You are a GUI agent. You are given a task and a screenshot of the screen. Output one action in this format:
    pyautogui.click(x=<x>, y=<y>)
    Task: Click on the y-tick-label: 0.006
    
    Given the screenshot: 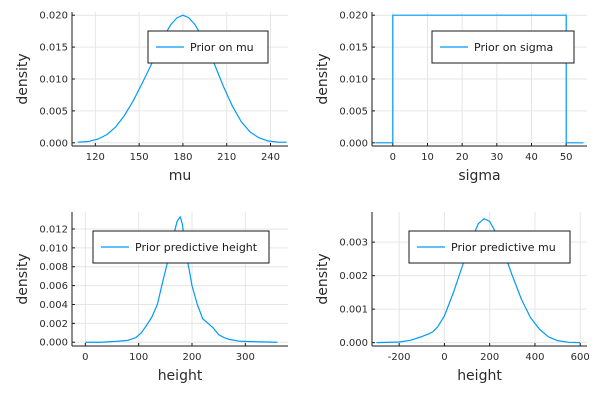 What is the action you would take?
    pyautogui.click(x=53, y=286)
    